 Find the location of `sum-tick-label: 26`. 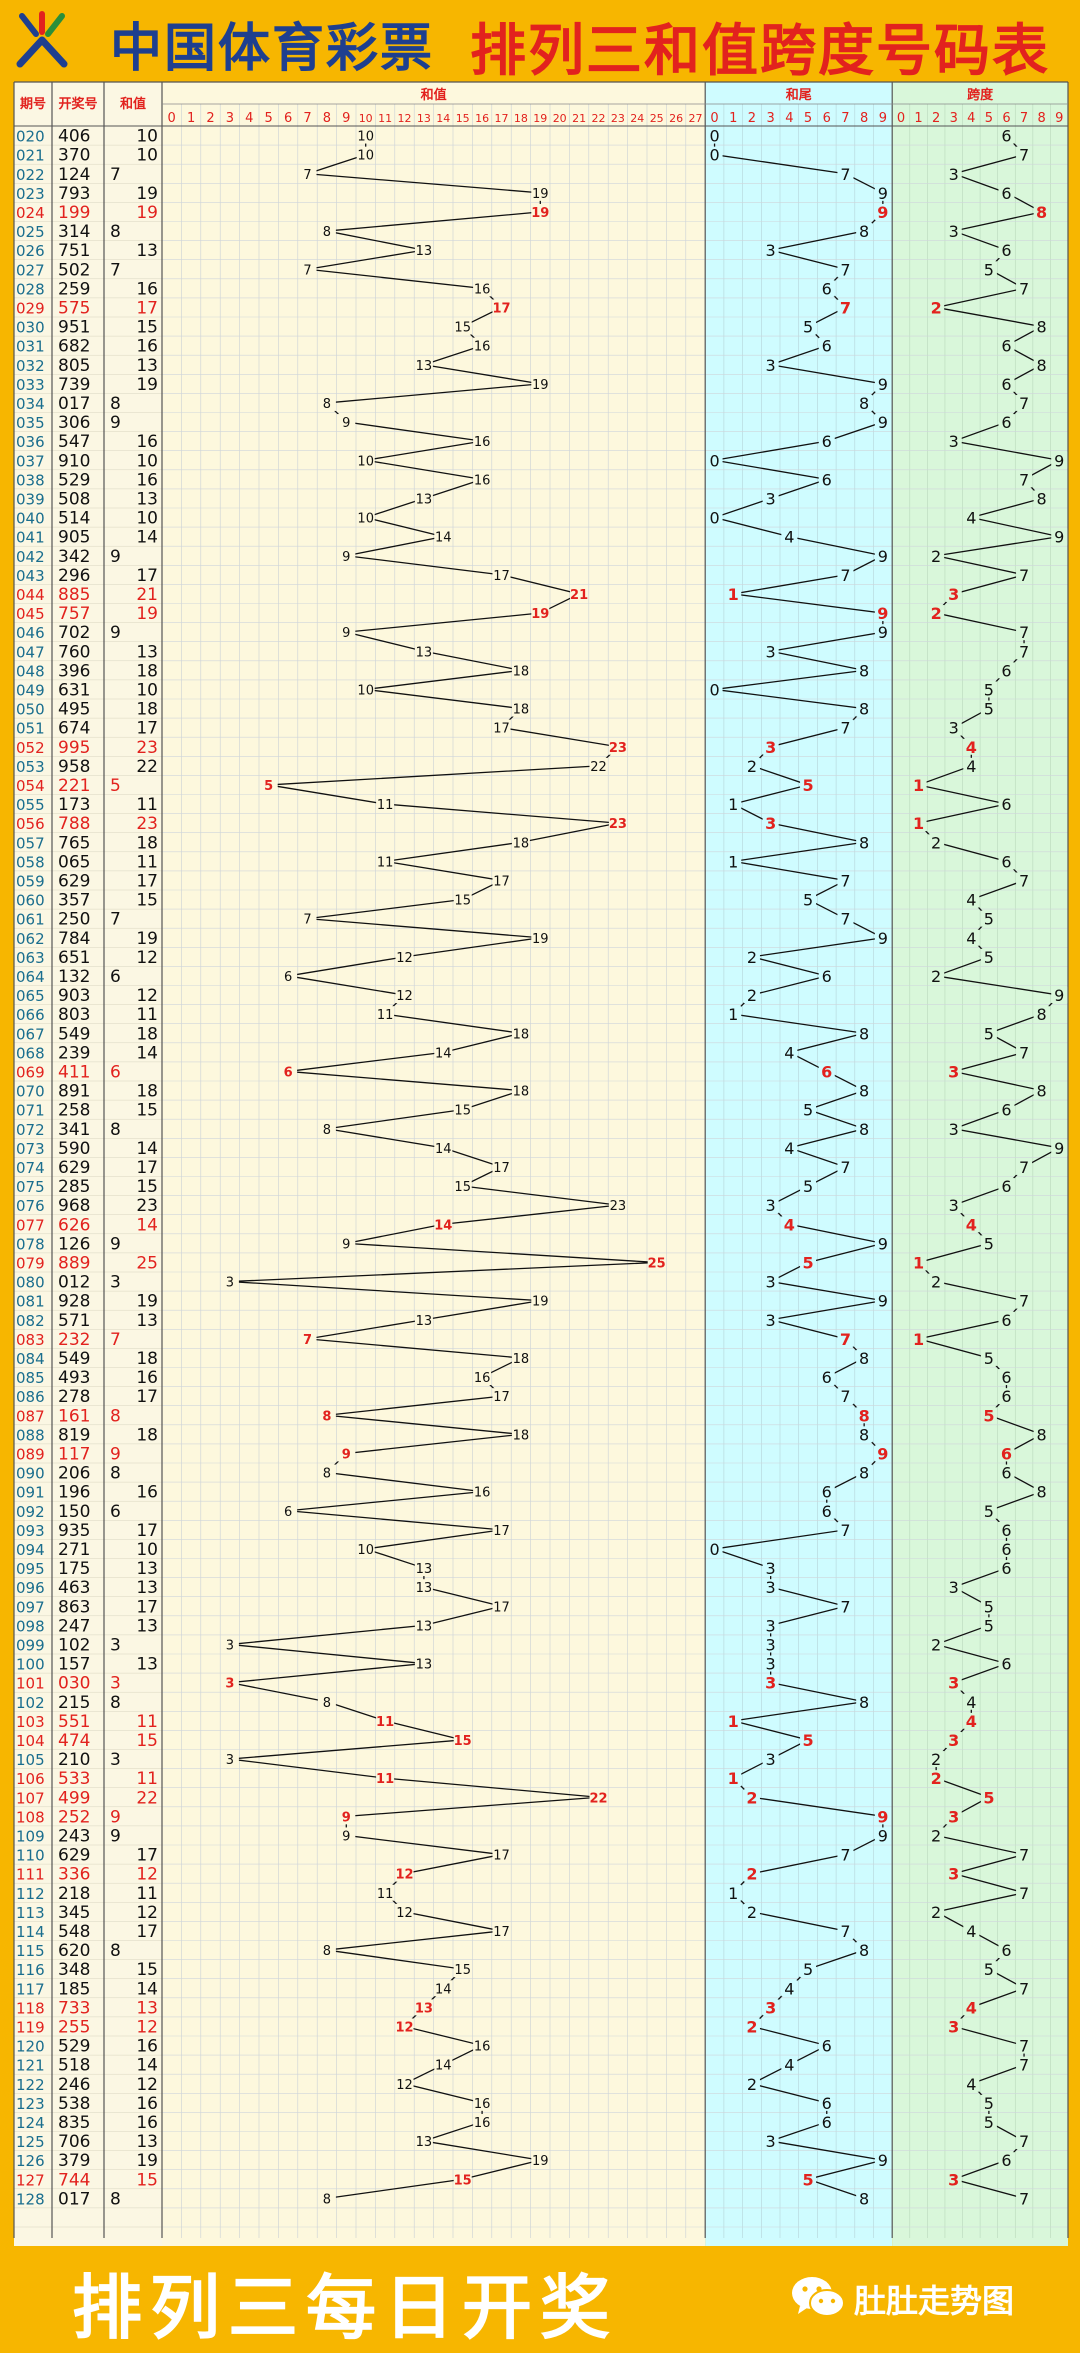

sum-tick-label: 26 is located at coordinates (676, 118).